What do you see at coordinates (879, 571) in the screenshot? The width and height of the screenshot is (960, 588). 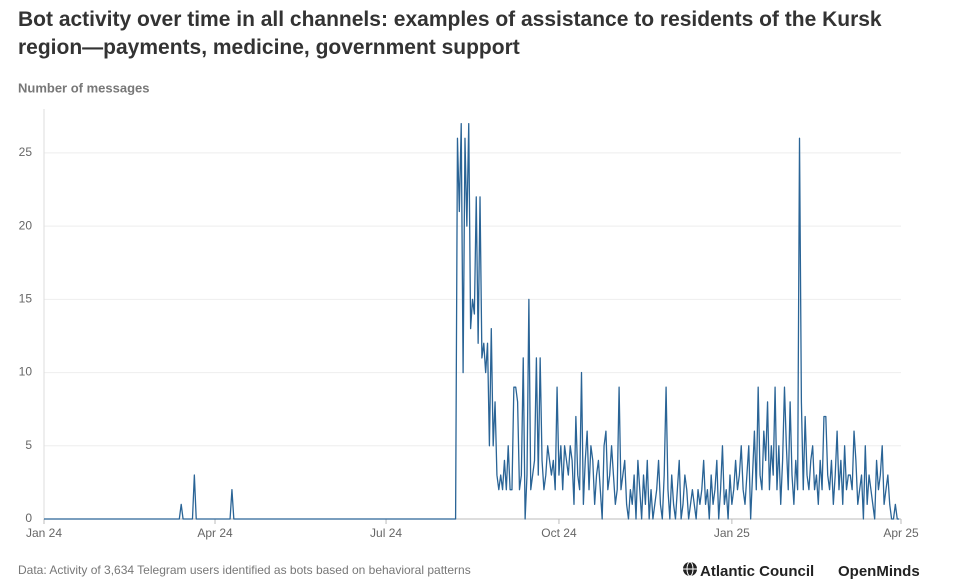 I see `logo: OpenMinds` at bounding box center [879, 571].